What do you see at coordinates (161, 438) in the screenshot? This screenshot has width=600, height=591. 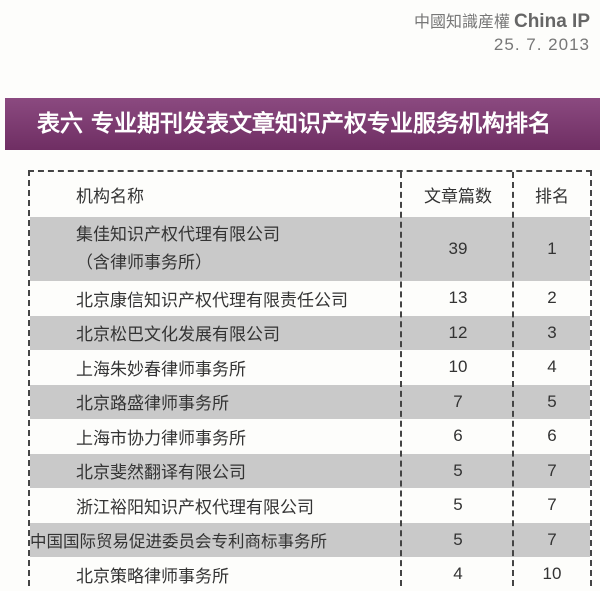 I see `org-name: 上海市协力律师事务所` at bounding box center [161, 438].